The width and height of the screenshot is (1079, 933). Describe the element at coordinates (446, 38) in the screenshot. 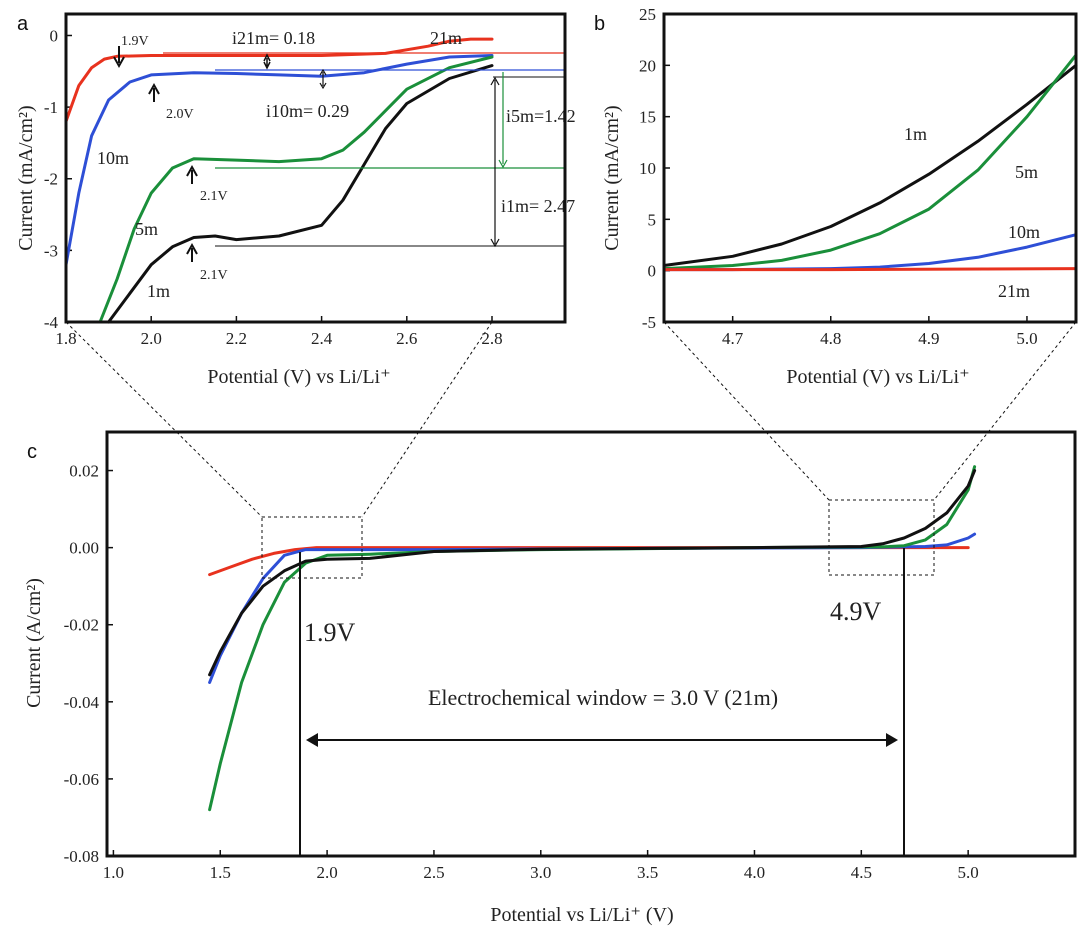

I see `a-label-21m: 21m` at that location.